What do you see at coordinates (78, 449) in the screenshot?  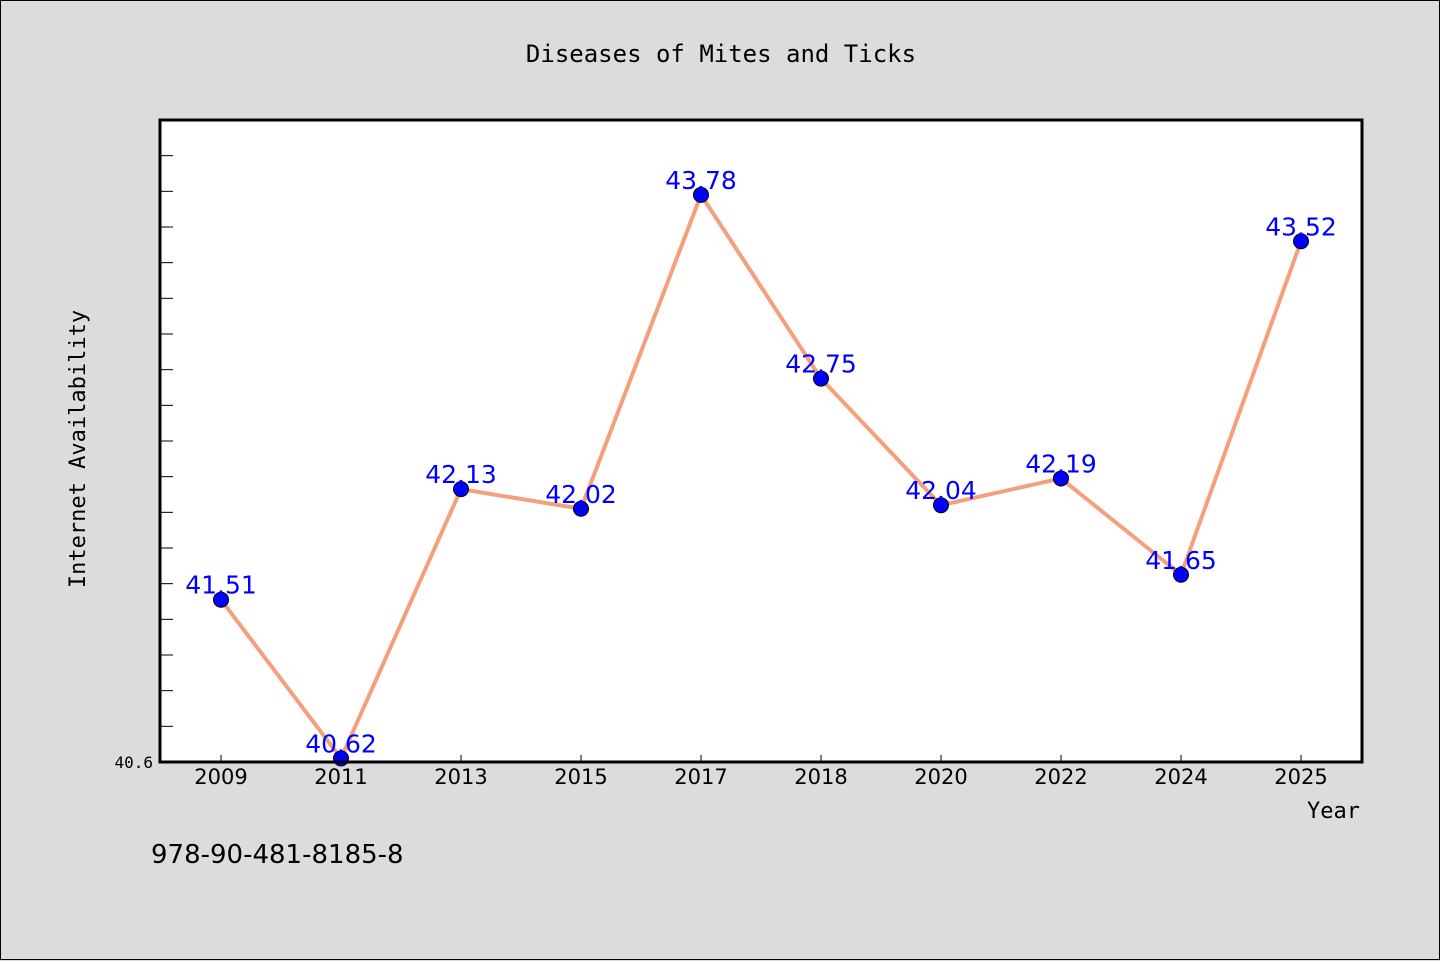 I see `y-axis-label: Internet Availability` at bounding box center [78, 449].